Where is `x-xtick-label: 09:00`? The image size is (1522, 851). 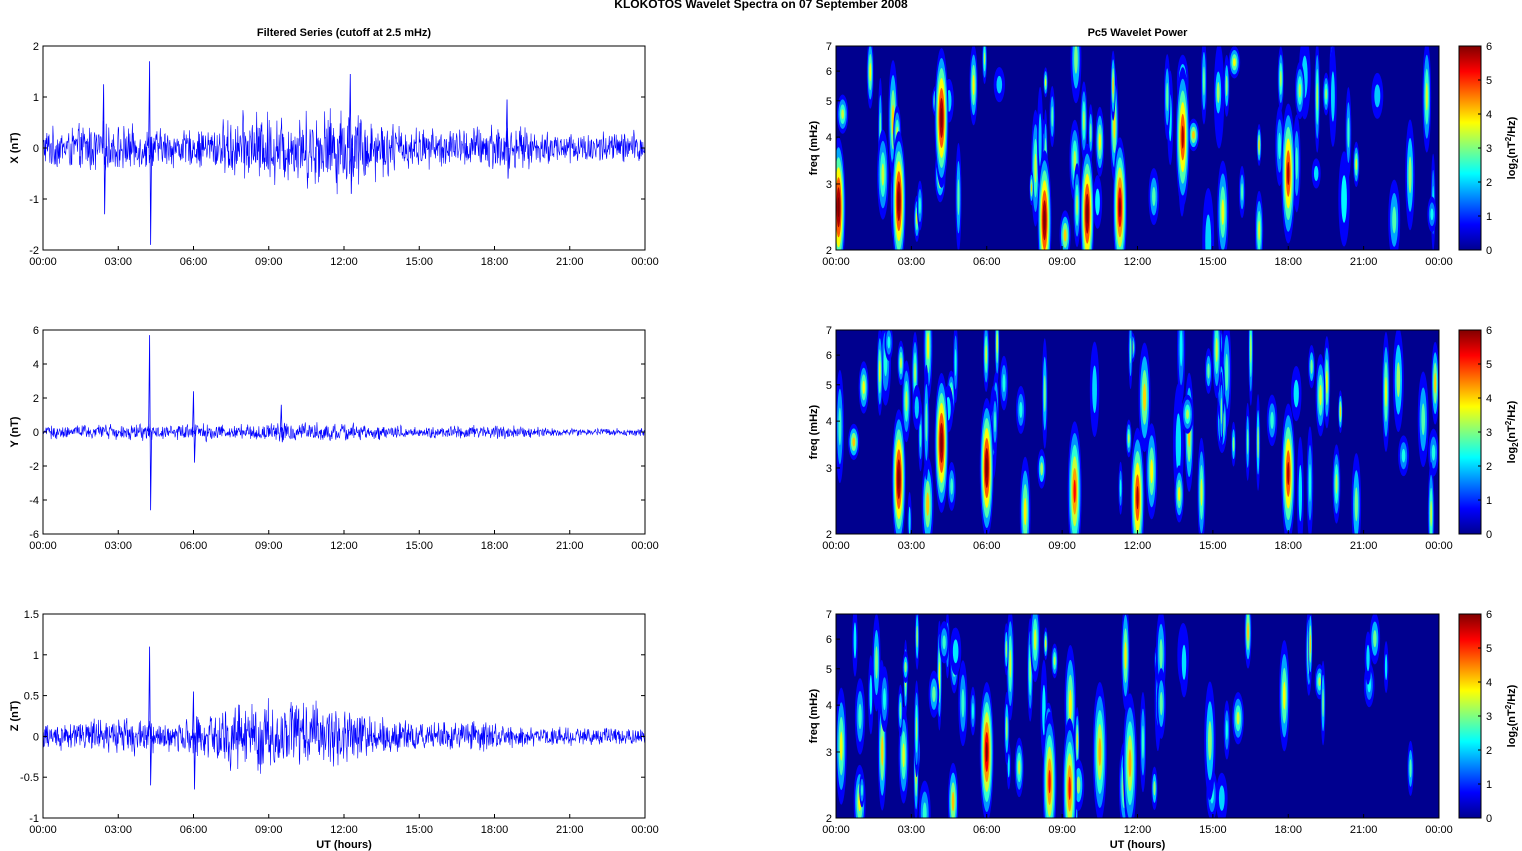 x-xtick-label: 09:00 is located at coordinates (269, 262).